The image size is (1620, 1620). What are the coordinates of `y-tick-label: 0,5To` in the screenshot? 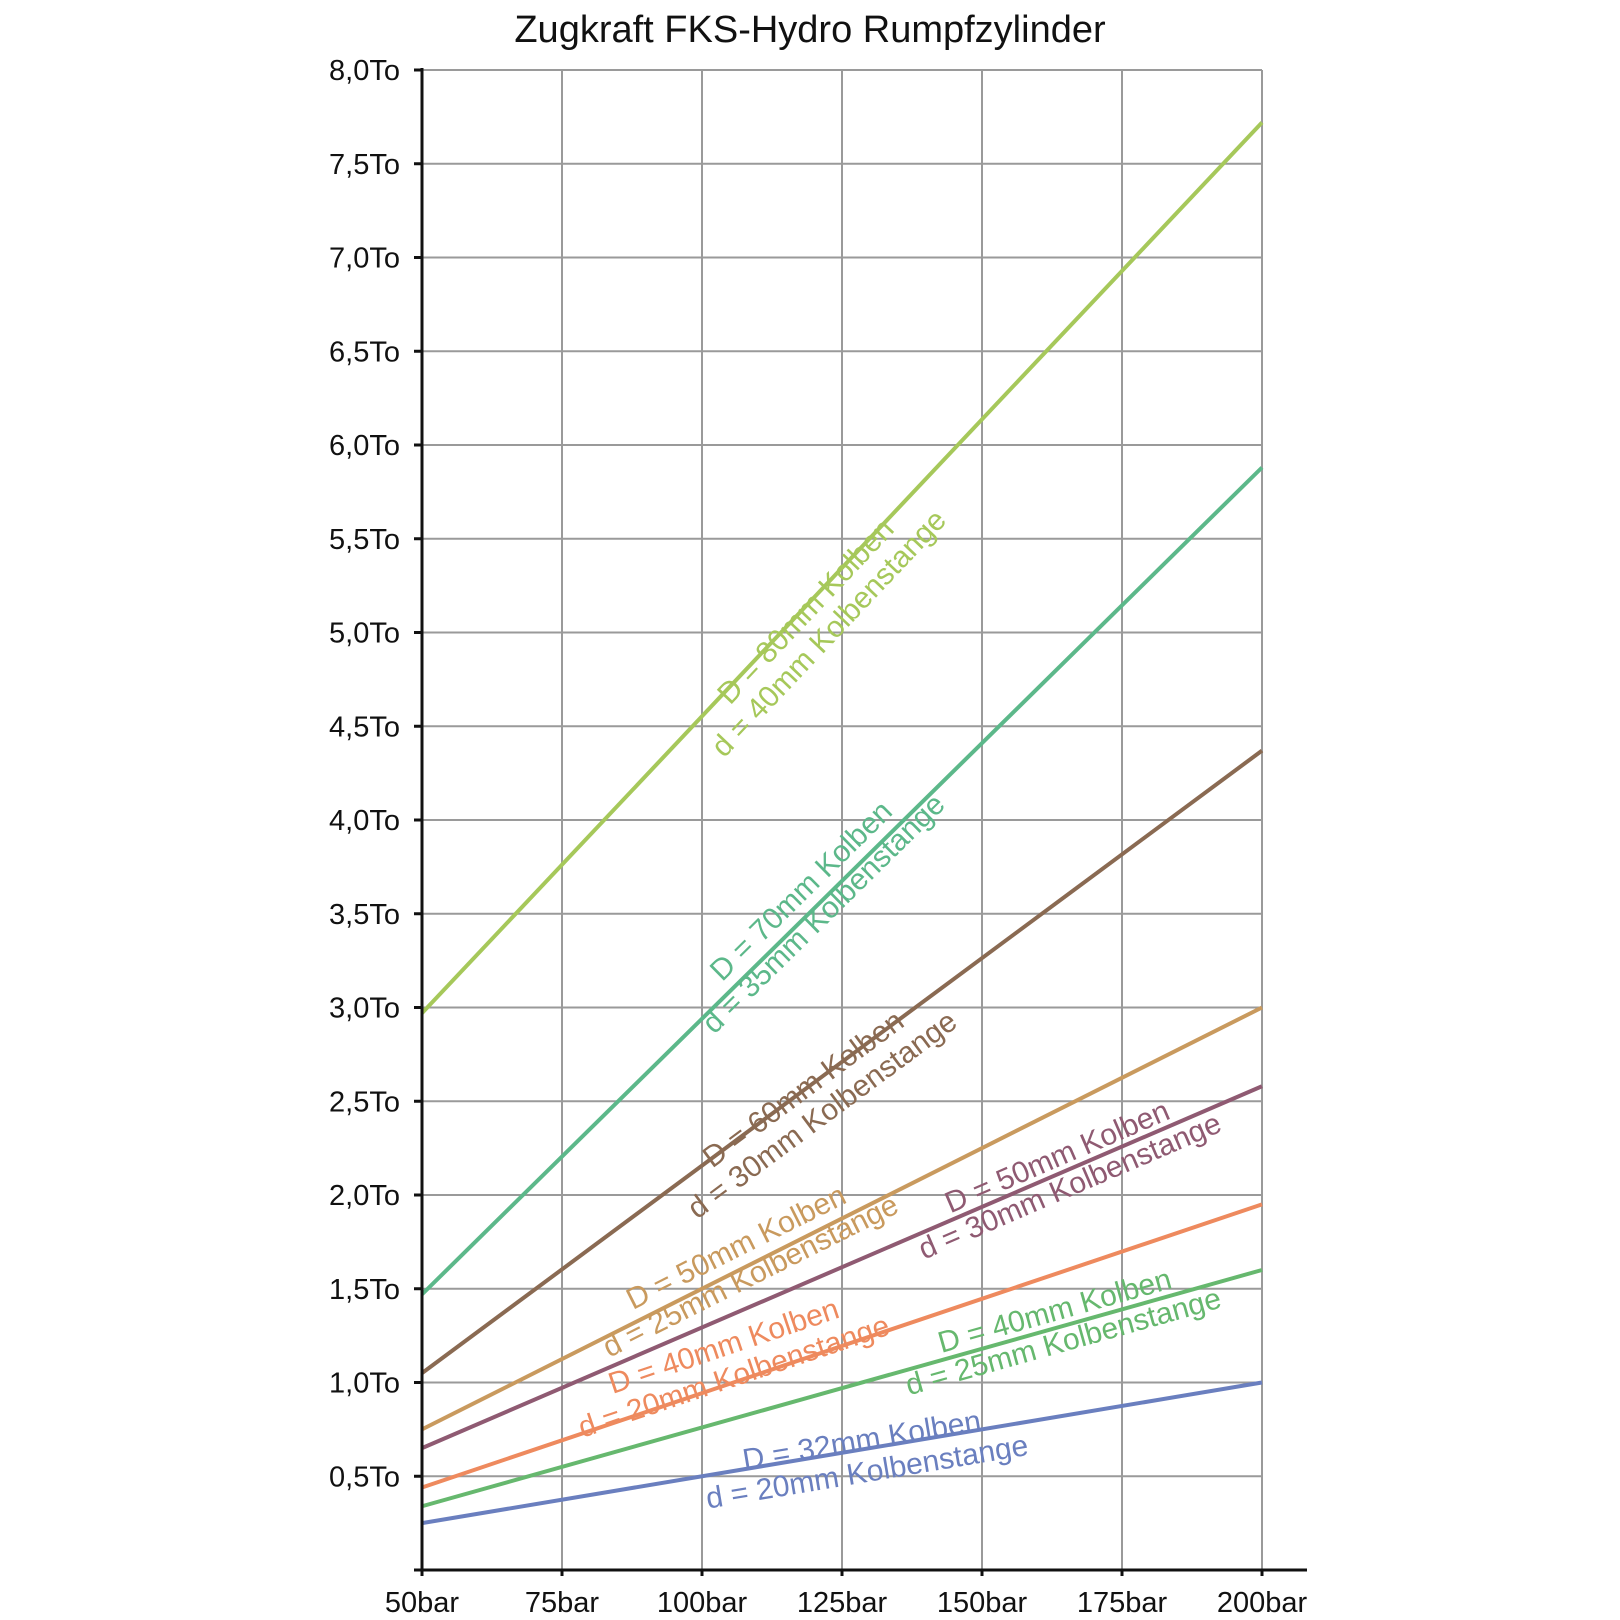 It's located at (364, 1477).